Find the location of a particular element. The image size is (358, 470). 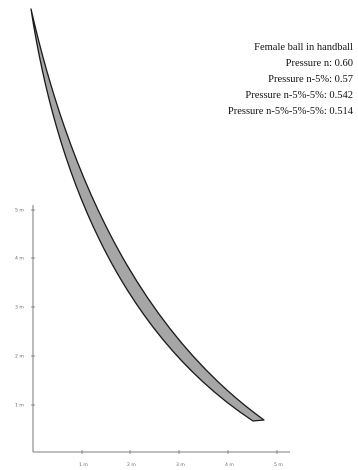

x-tick-label: 5 m is located at coordinates (278, 465).